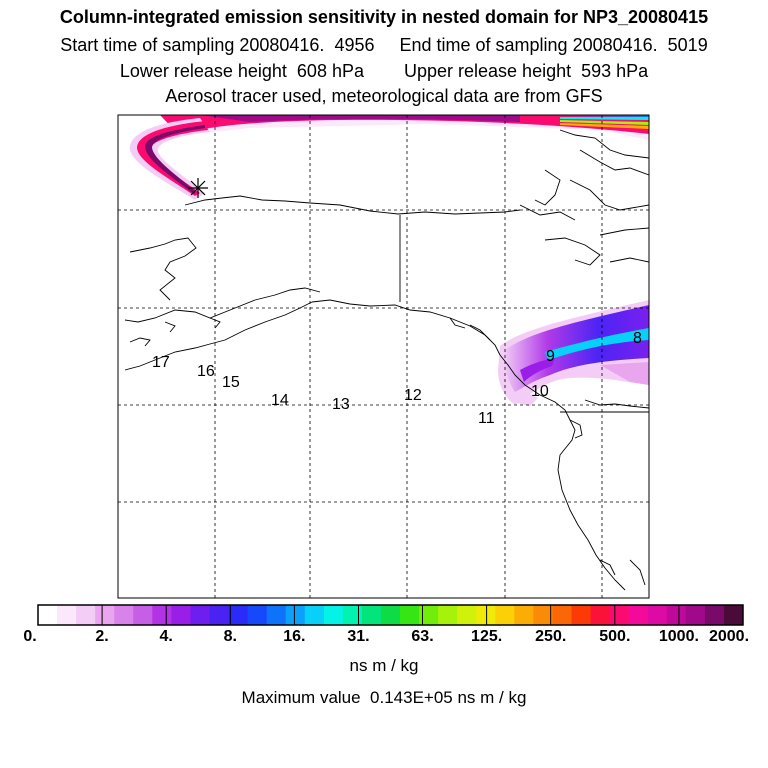 The height and width of the screenshot is (768, 768). What do you see at coordinates (166, 636) in the screenshot?
I see `colorbar-tick-label: 4.` at bounding box center [166, 636].